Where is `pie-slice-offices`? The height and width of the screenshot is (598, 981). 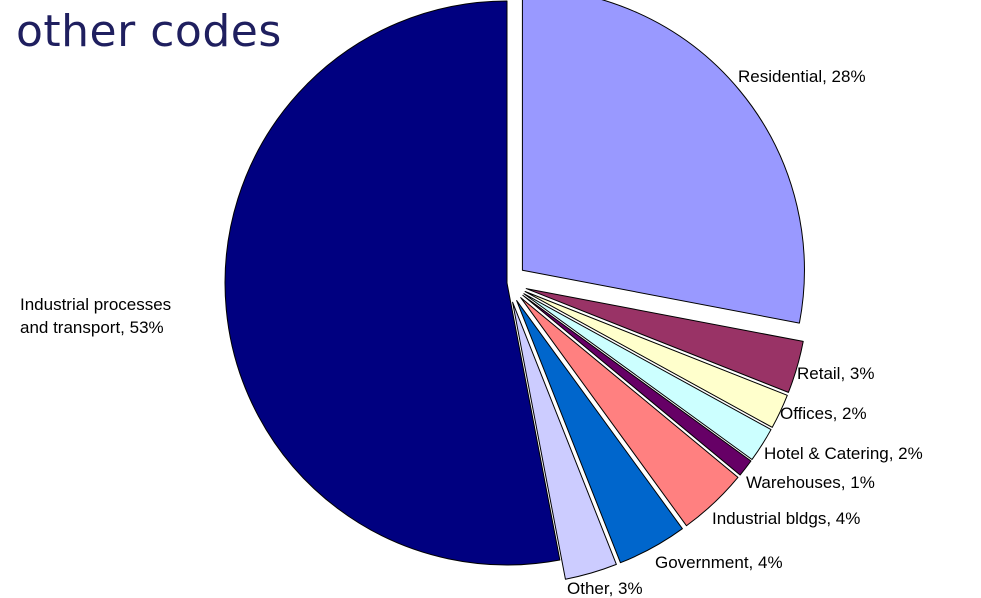
pie-slice-offices is located at coordinates (656, 359).